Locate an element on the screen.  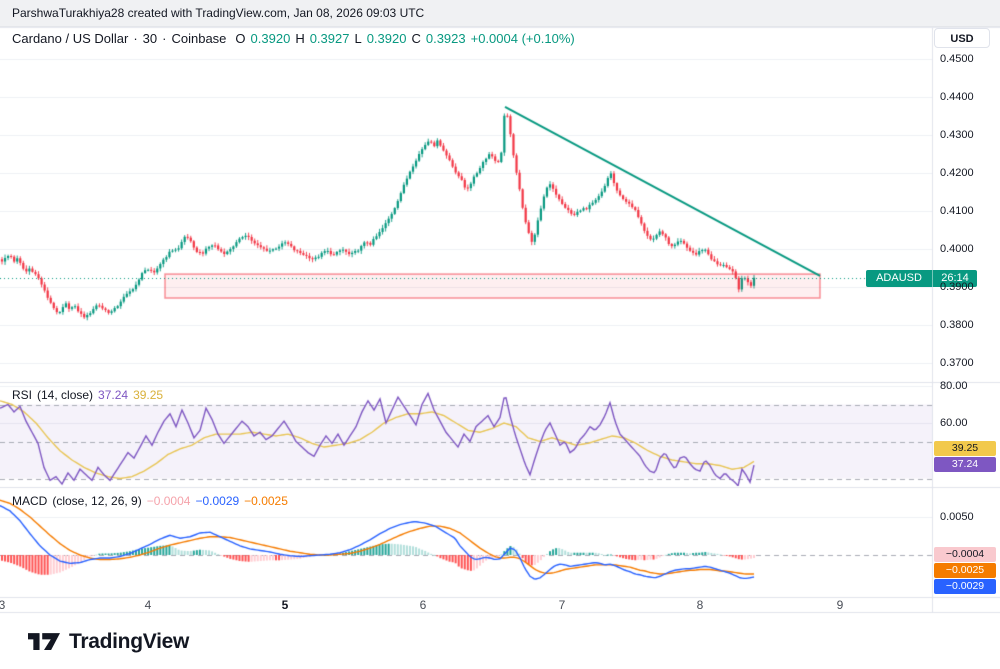
rsi-tick-label: 60.00 is located at coordinates (954, 423).